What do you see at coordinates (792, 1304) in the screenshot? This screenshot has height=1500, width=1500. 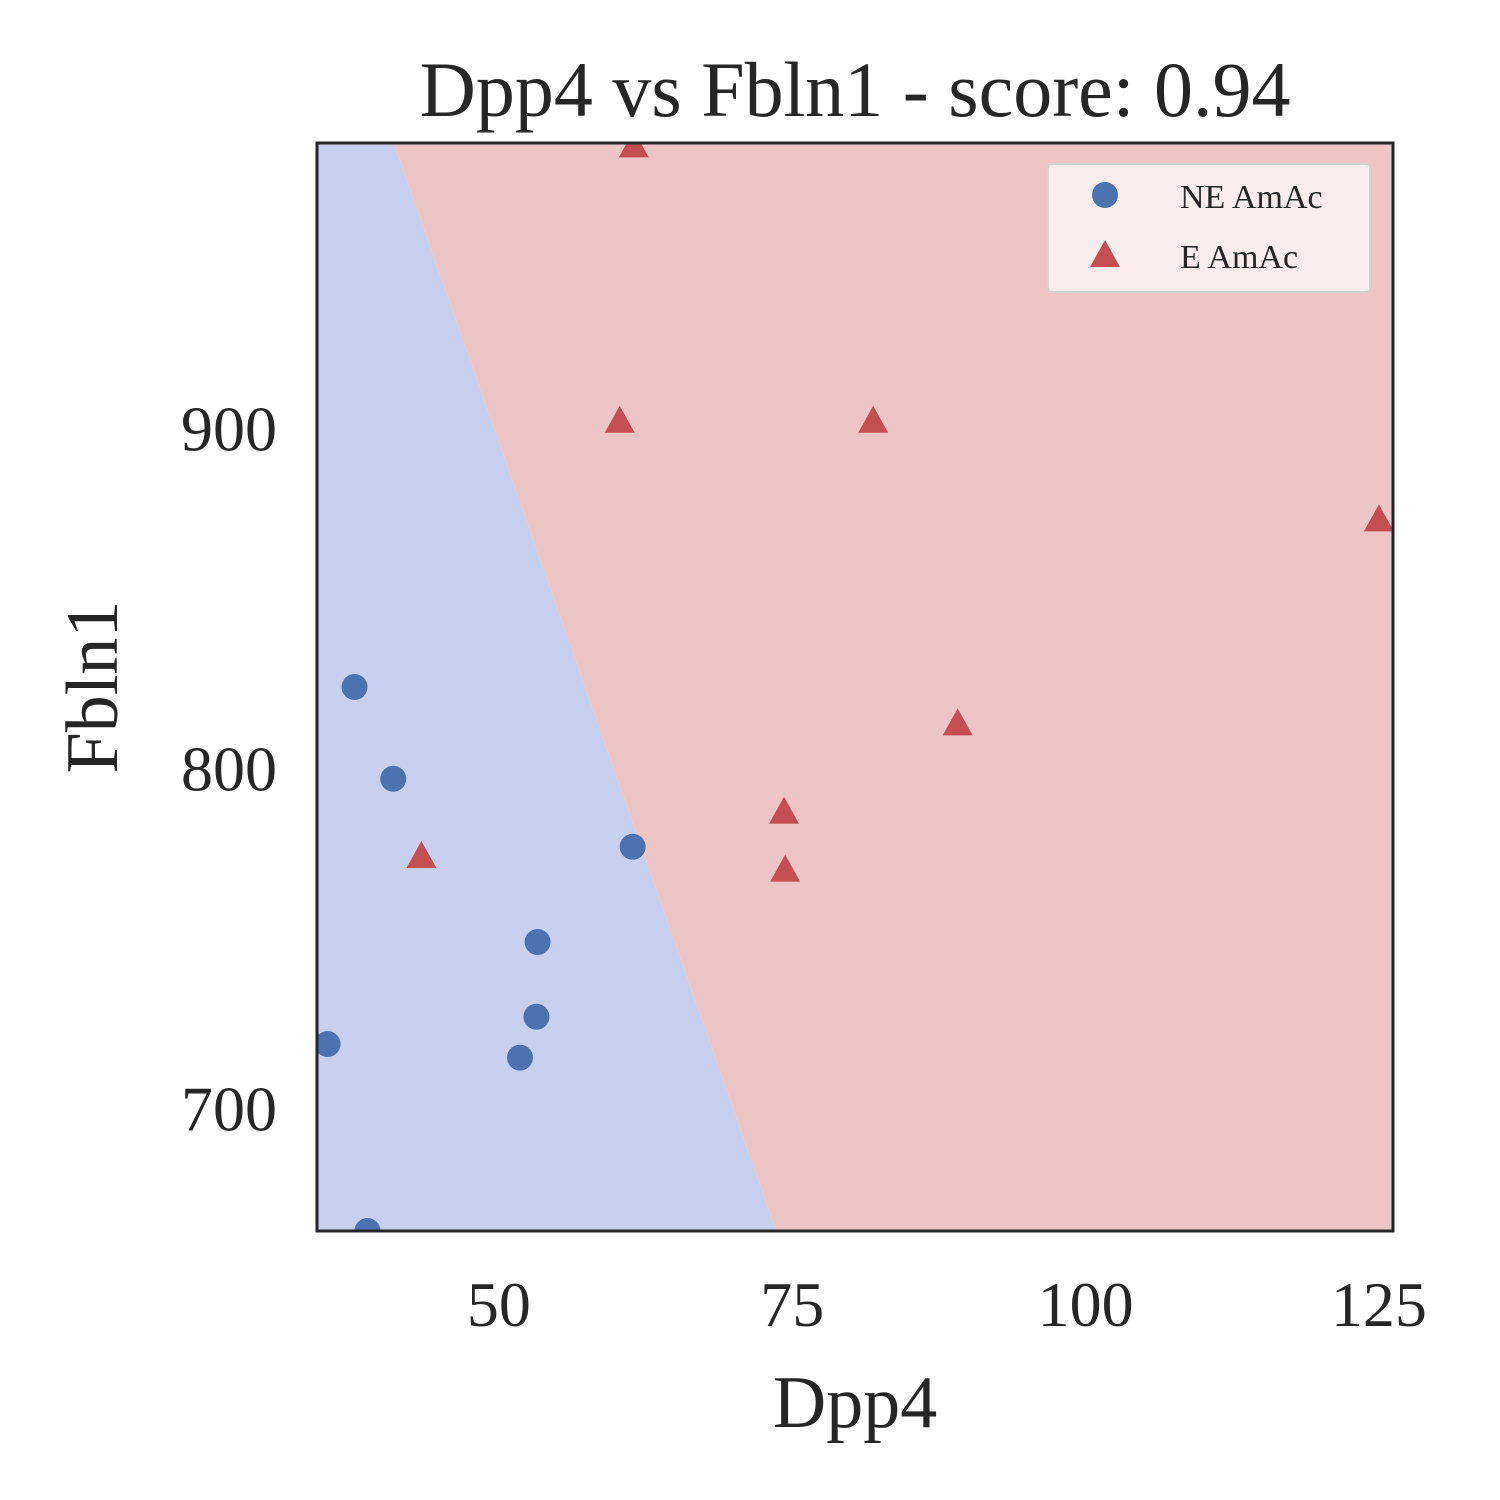 I see `x-tick-label-1: 75` at bounding box center [792, 1304].